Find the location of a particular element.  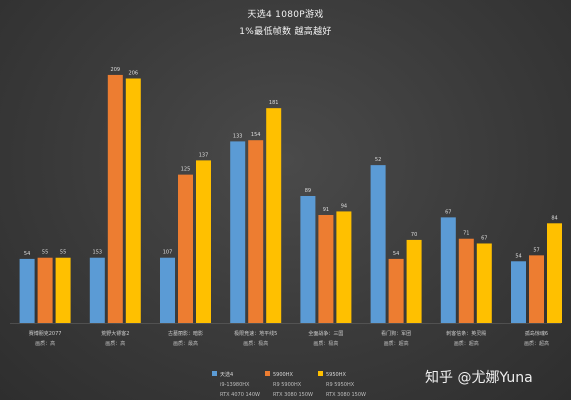

data-label: 91 is located at coordinates (326, 210).